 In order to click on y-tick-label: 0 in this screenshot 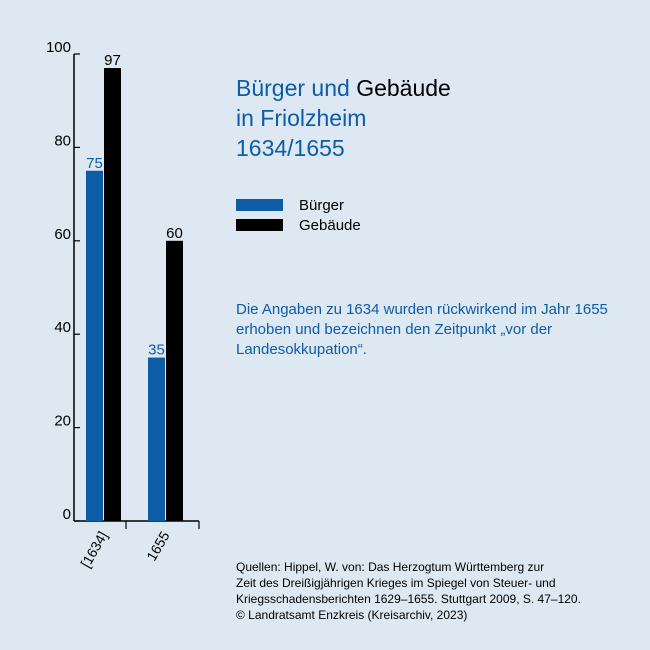, I will do `click(67, 514)`.